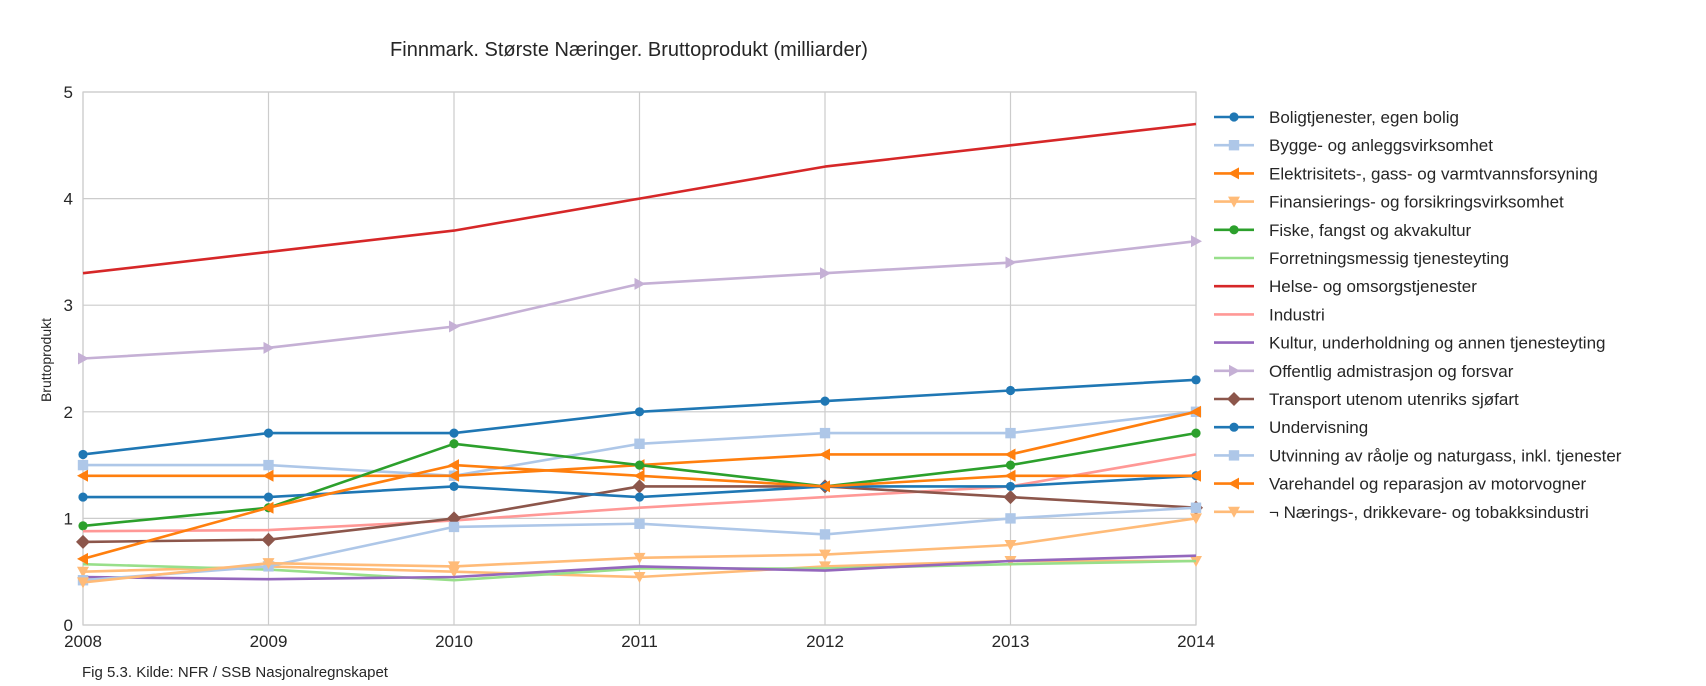 This screenshot has height=686, width=1706. I want to click on legend-item: Undervisning, so click(1291, 427).